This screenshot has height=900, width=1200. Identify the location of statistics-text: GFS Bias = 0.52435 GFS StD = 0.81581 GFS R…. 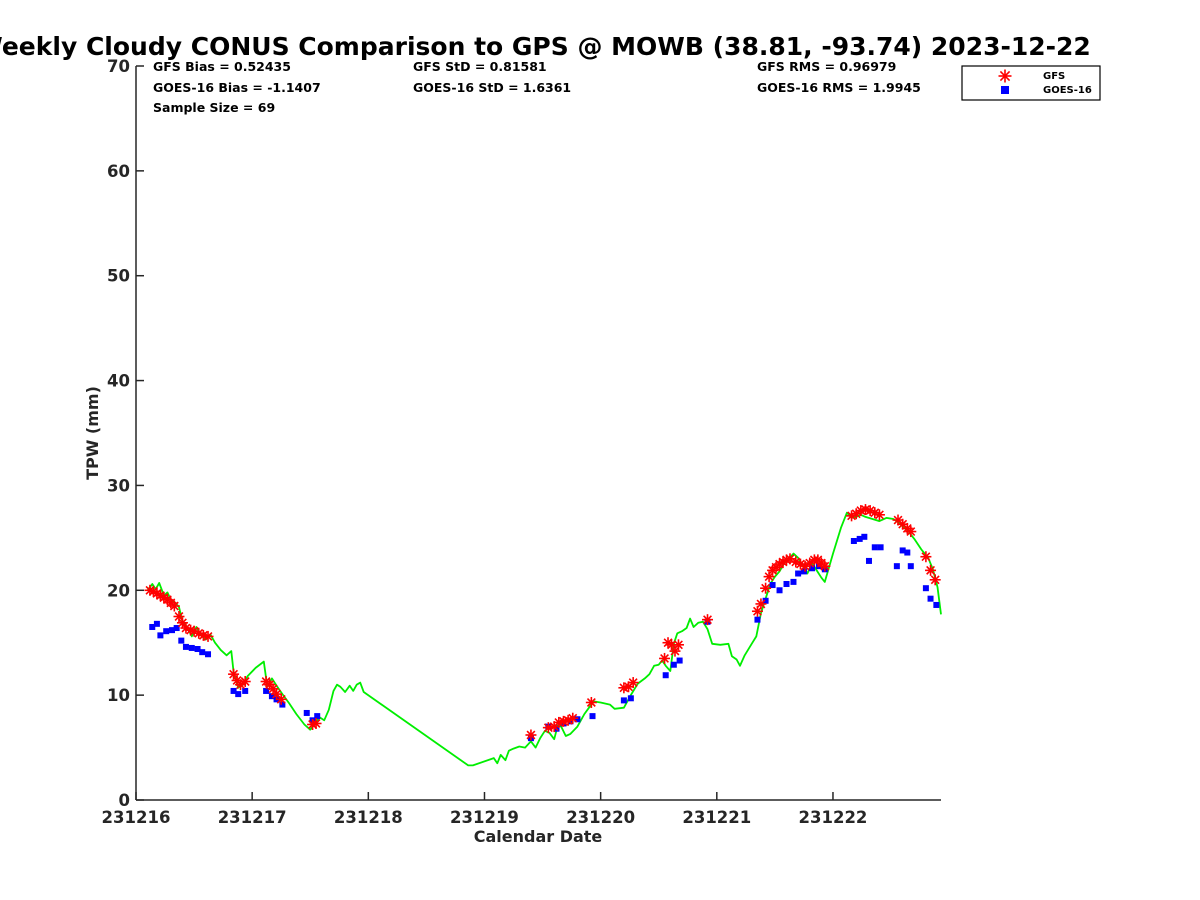
(537, 87).